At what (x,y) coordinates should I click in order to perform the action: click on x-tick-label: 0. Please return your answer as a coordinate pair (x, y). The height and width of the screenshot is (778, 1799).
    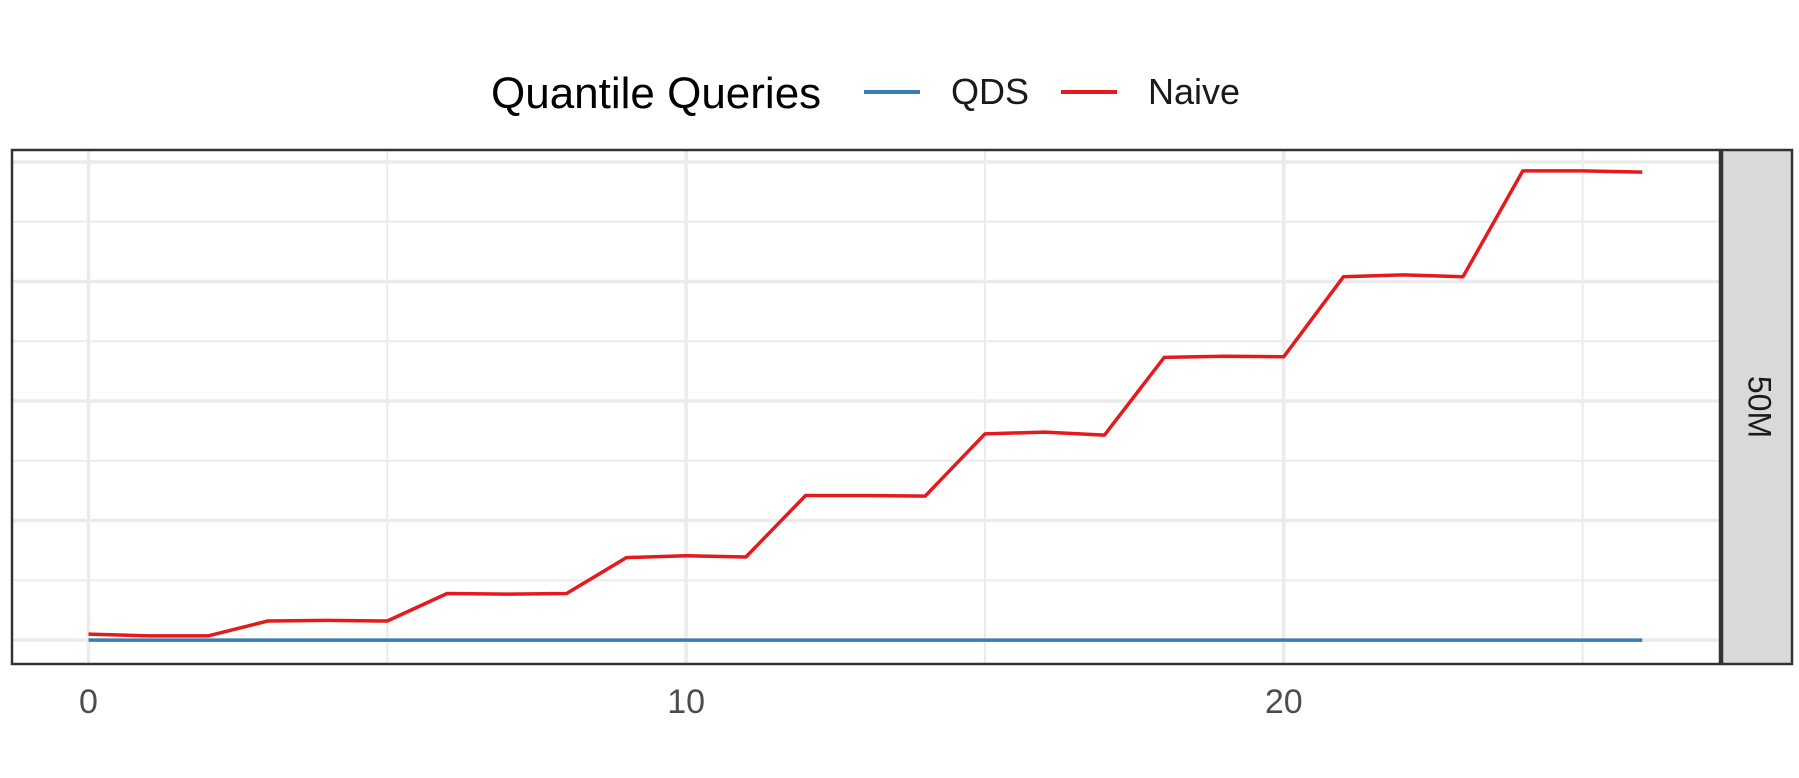
    Looking at the image, I should click on (88, 702).